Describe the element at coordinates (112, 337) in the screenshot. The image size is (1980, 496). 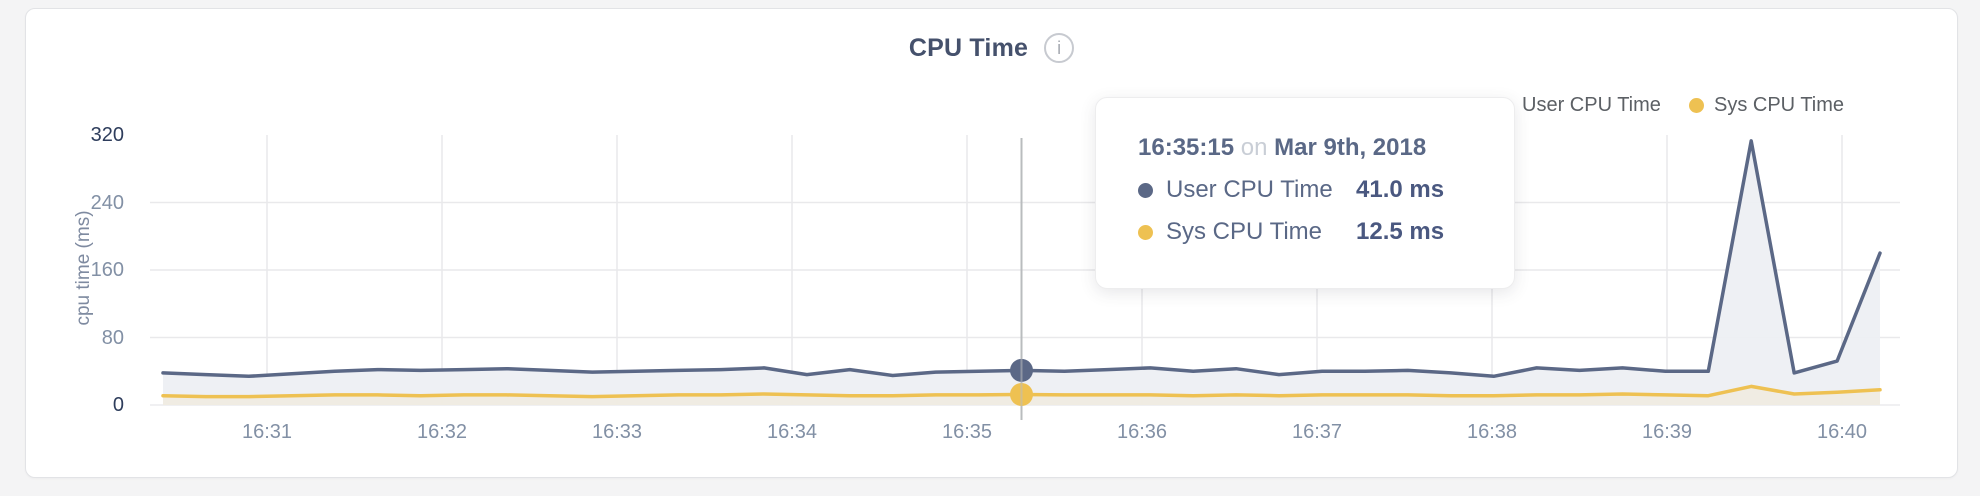
I see `y-tick-label: 80` at that location.